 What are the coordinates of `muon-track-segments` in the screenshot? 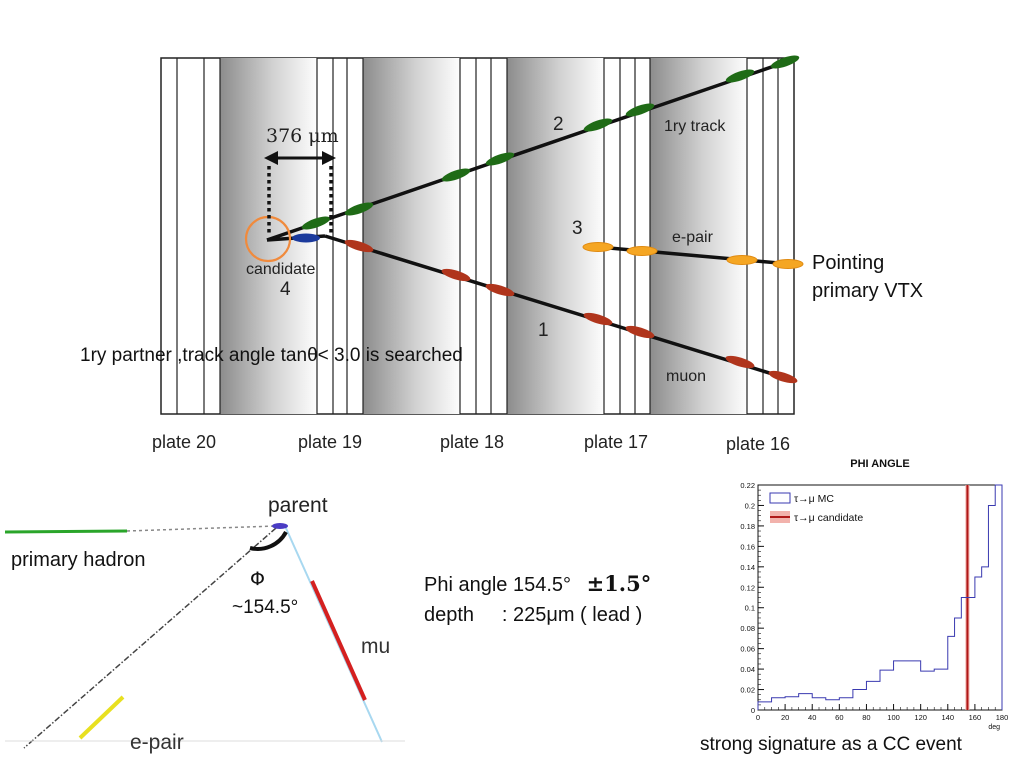 It's located at (571, 311).